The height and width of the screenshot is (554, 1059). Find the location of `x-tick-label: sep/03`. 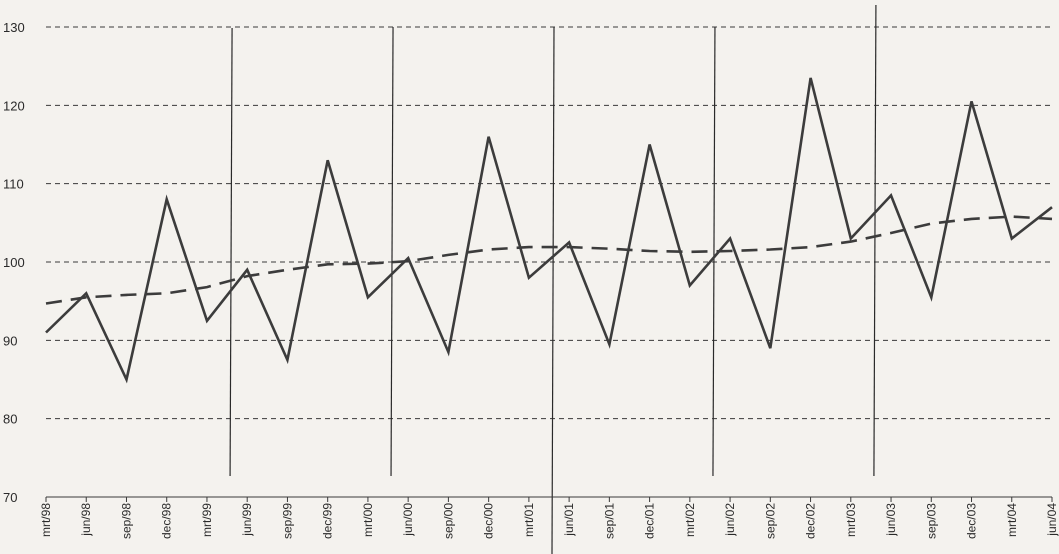

x-tick-label: sep/03 is located at coordinates (931, 521).